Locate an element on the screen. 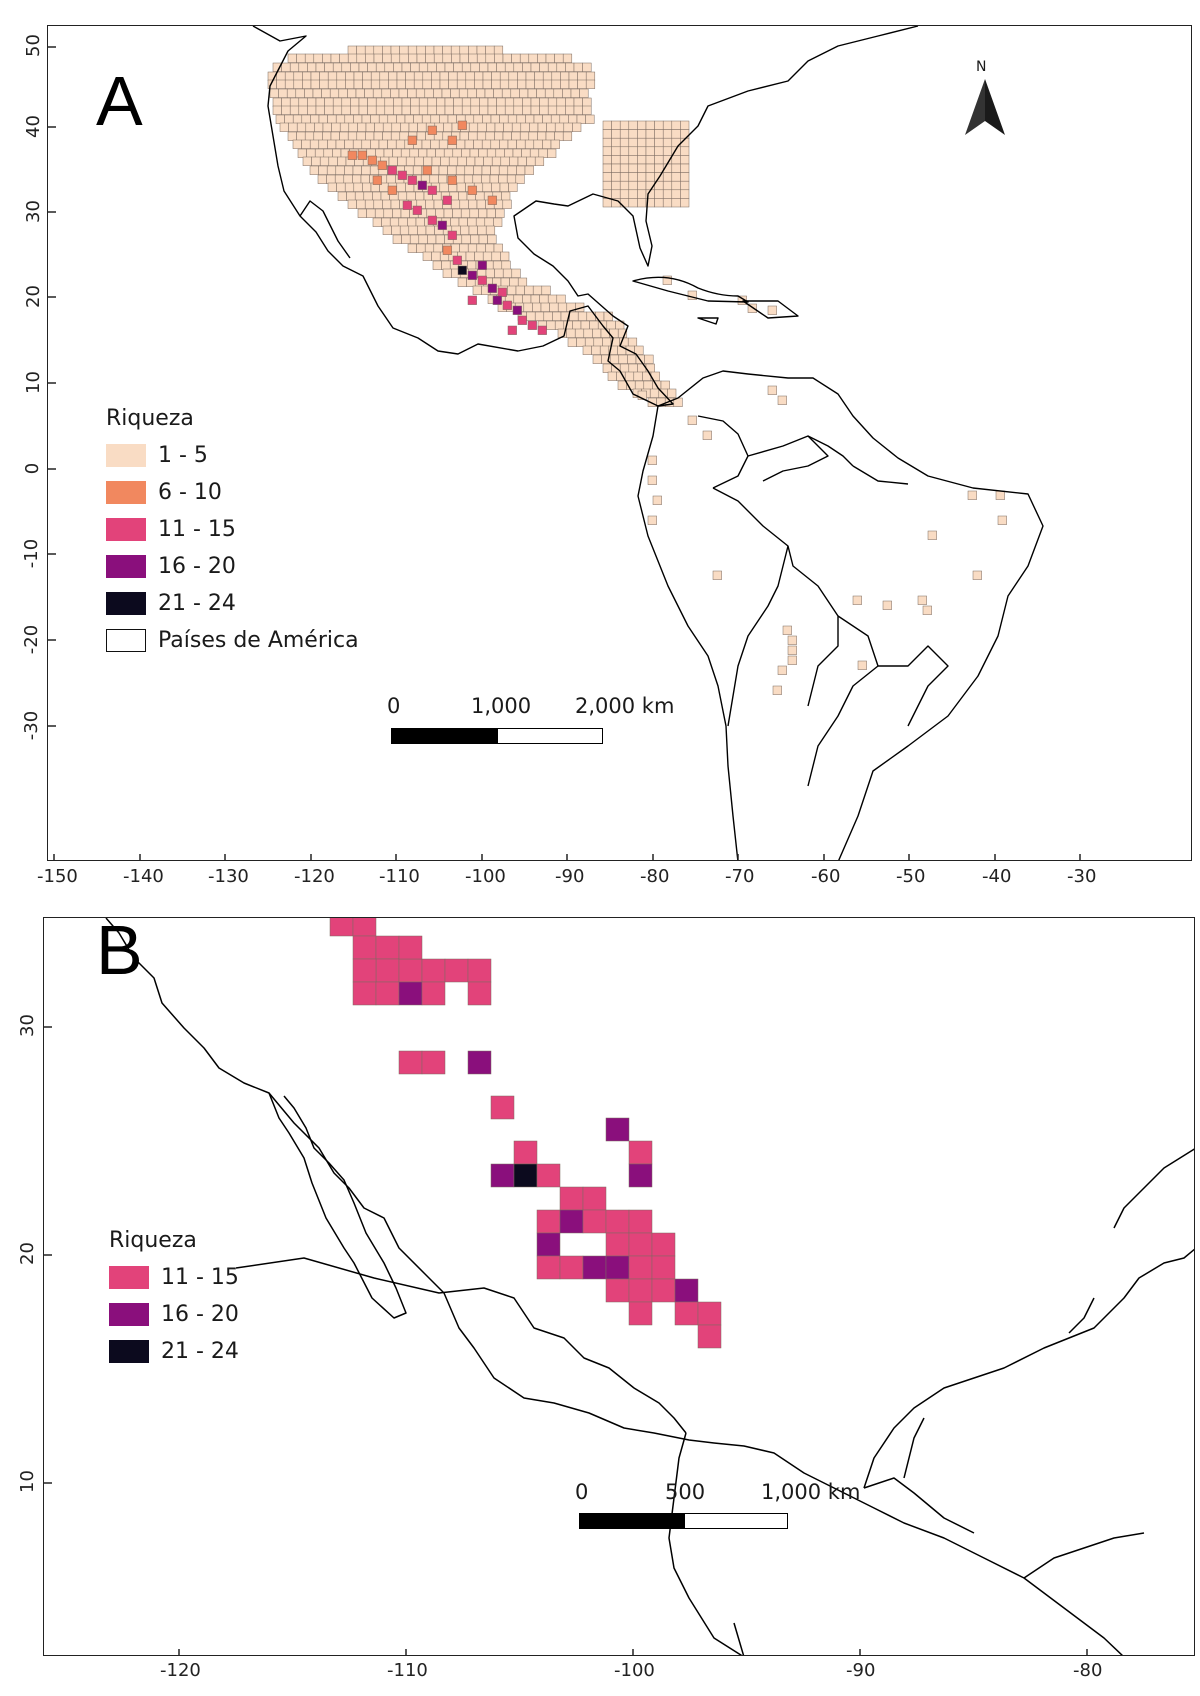  legend-swatch is located at coordinates (129, 1277).